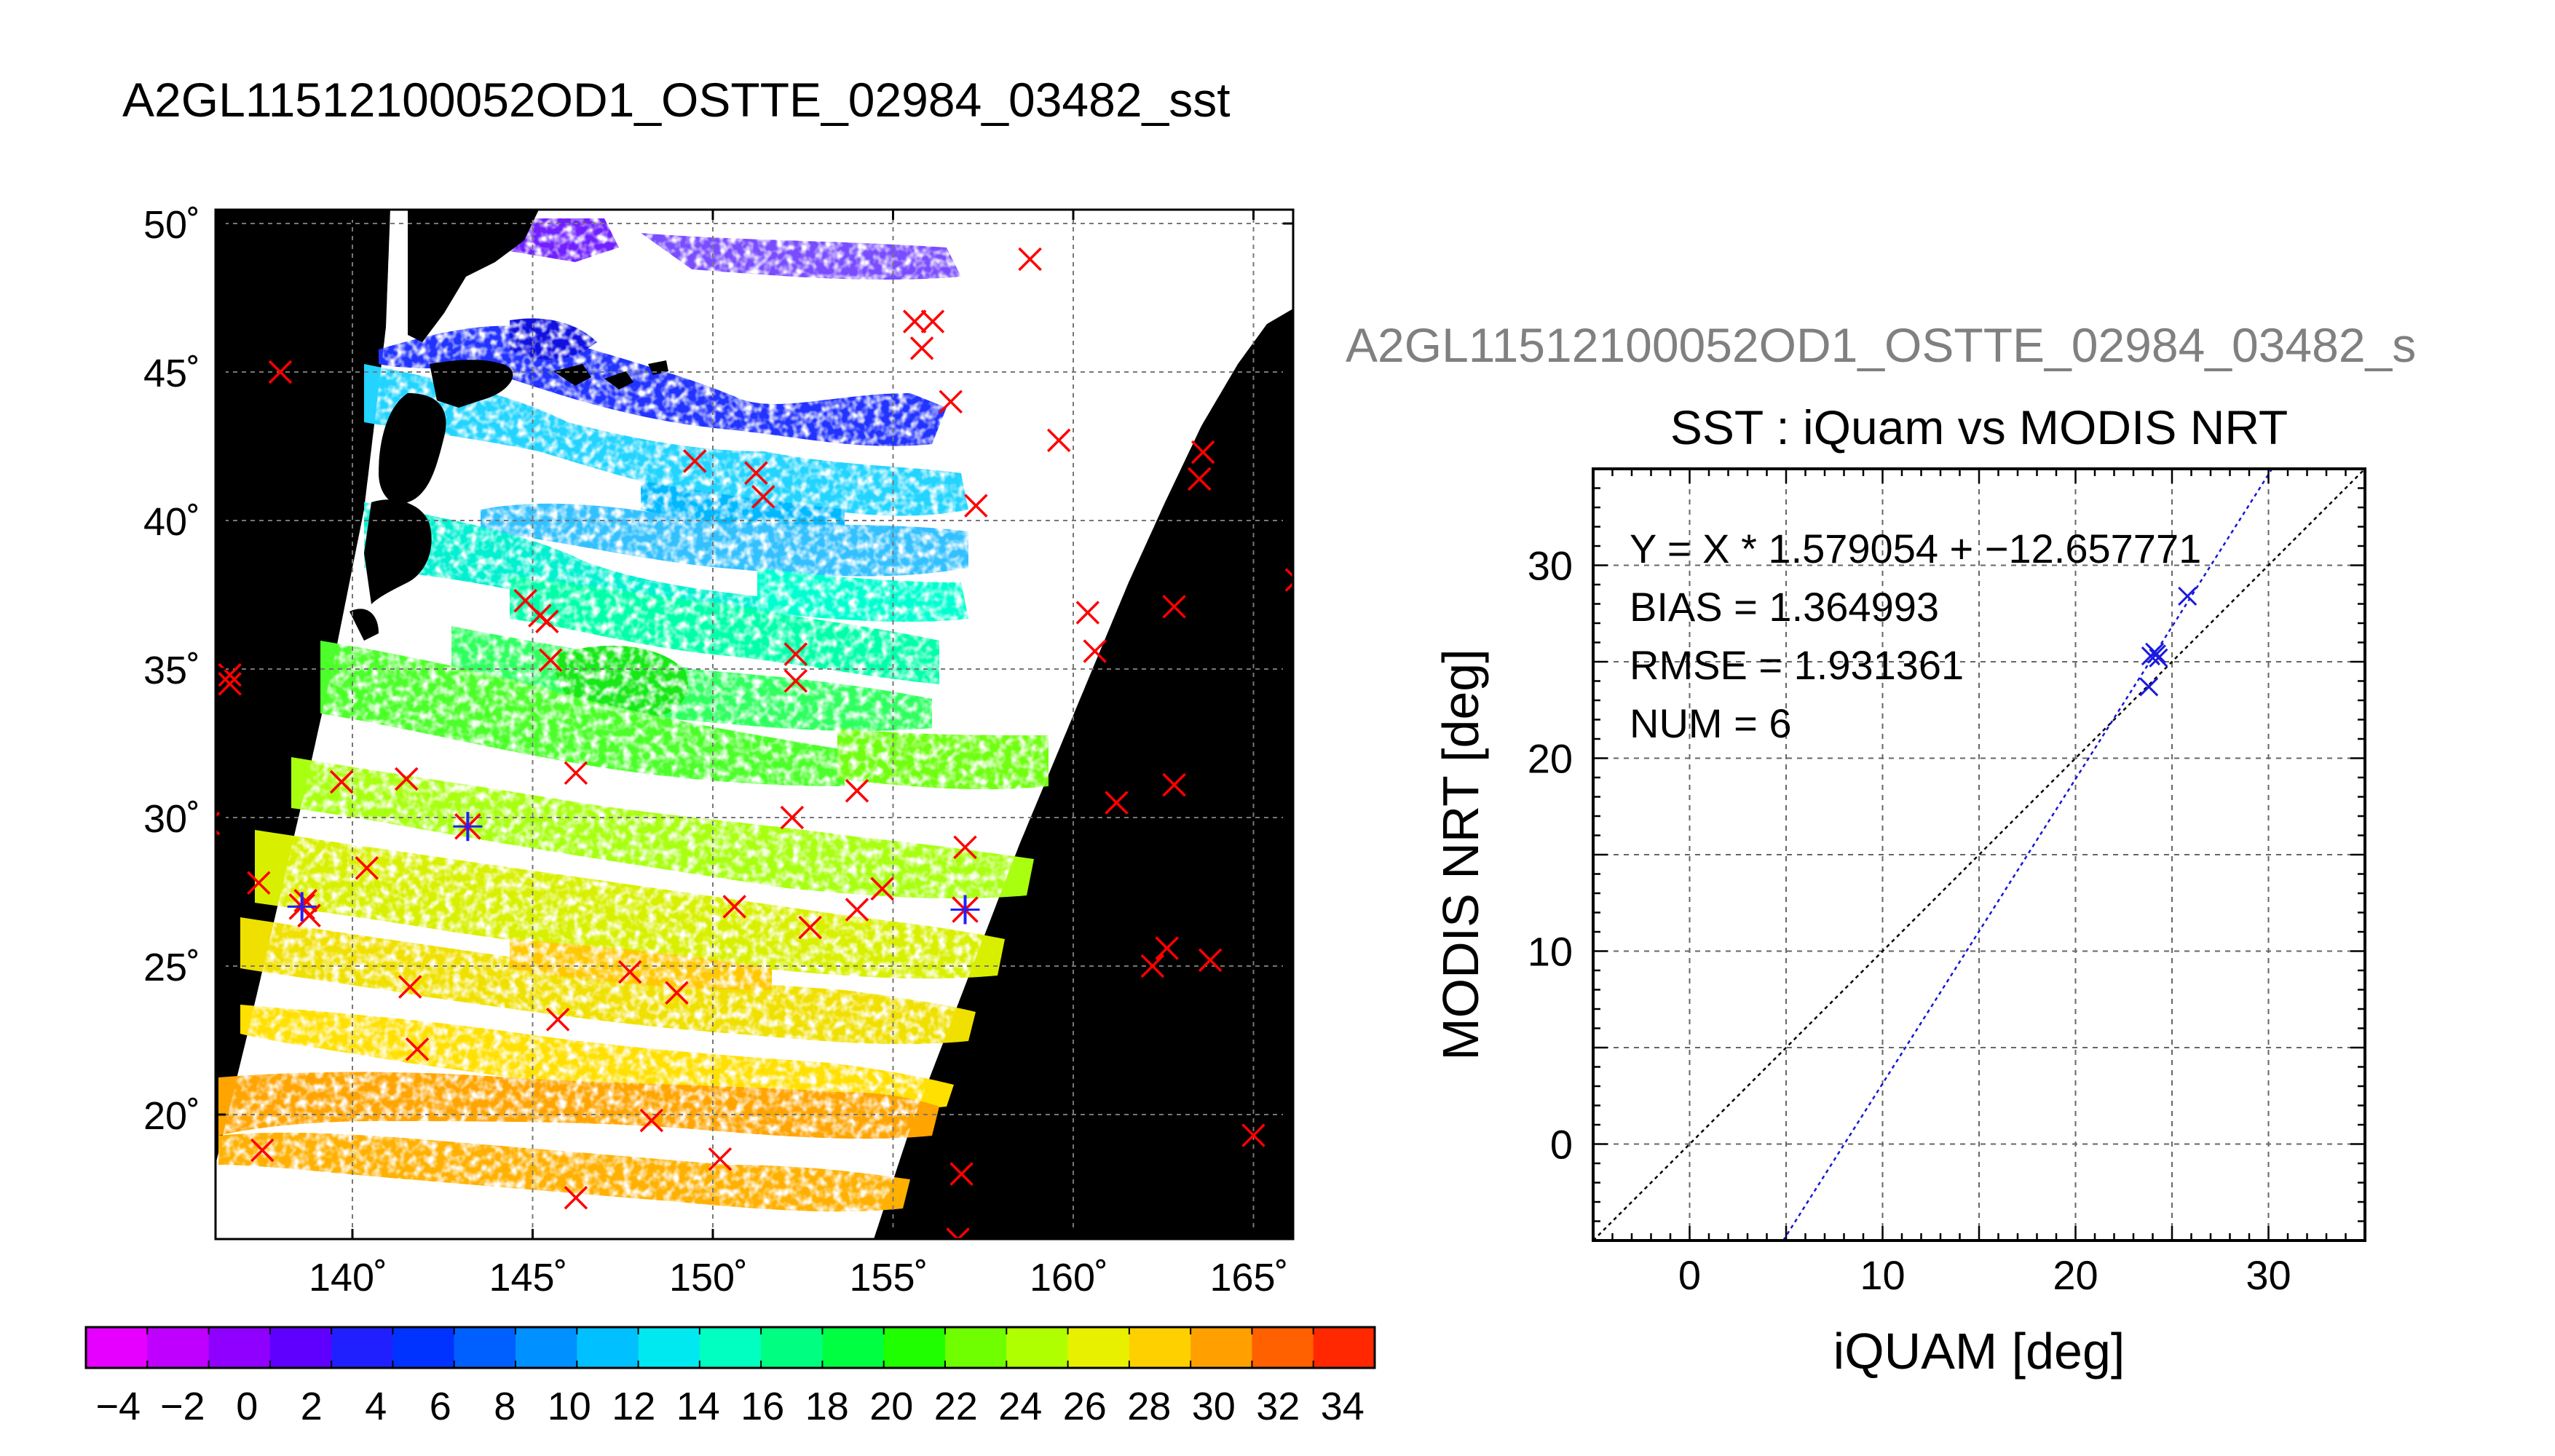 This screenshot has width=2555, height=1456. I want to click on scatter-suptitle: A2GL11512100052OD1_OSTTE_02984_03482_s, so click(1881, 345).